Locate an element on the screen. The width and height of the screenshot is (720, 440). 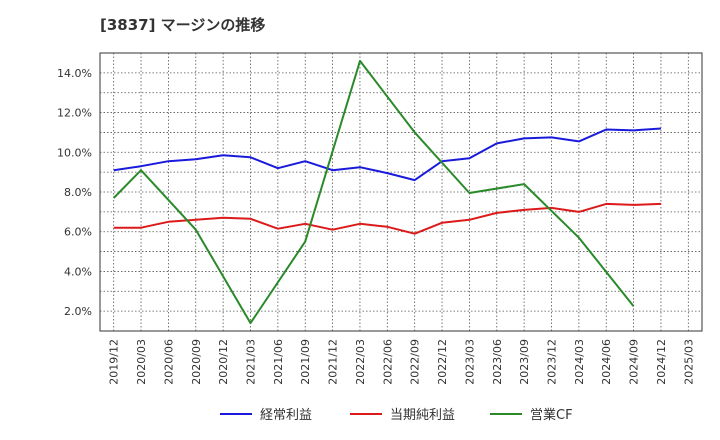
x-tick-label: 2024/12 is located at coordinates (661, 362).